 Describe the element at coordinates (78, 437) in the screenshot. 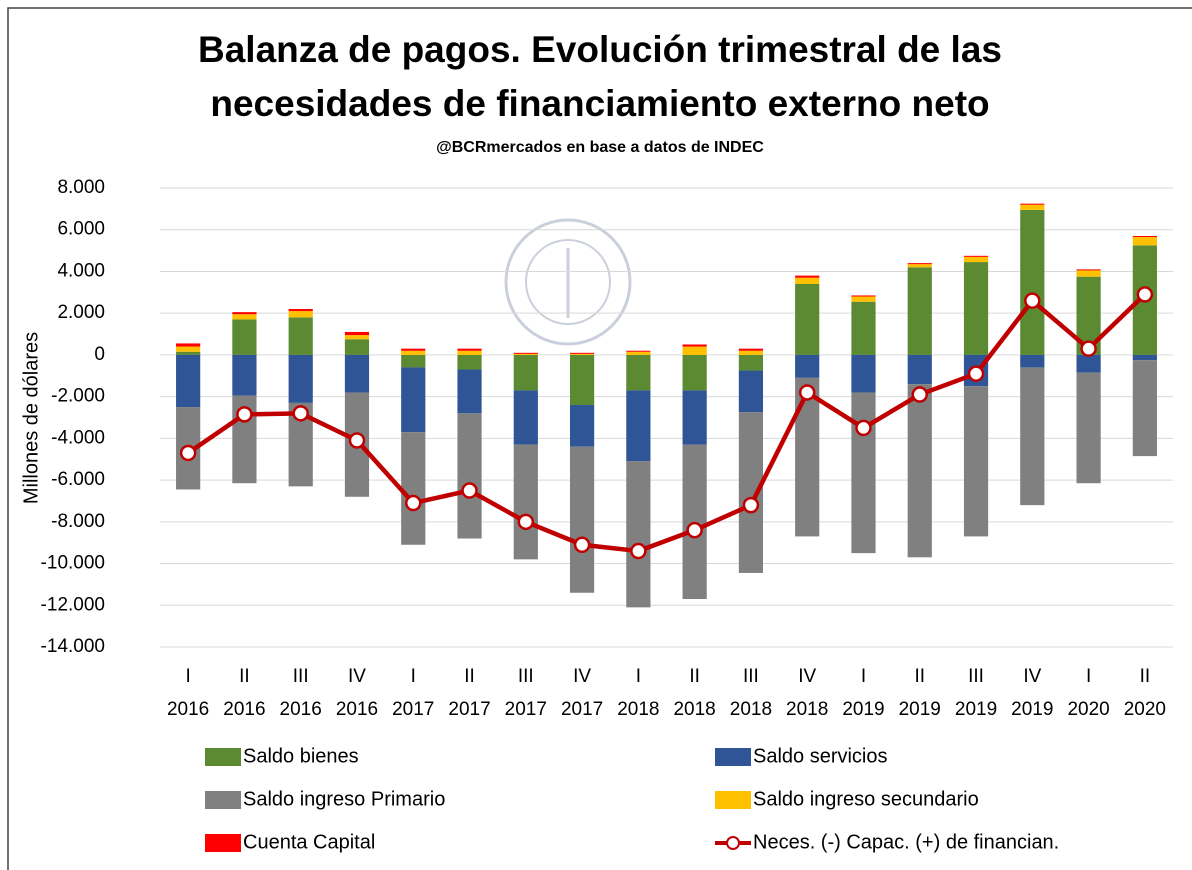

I see `y-tick-label: -4.000` at that location.